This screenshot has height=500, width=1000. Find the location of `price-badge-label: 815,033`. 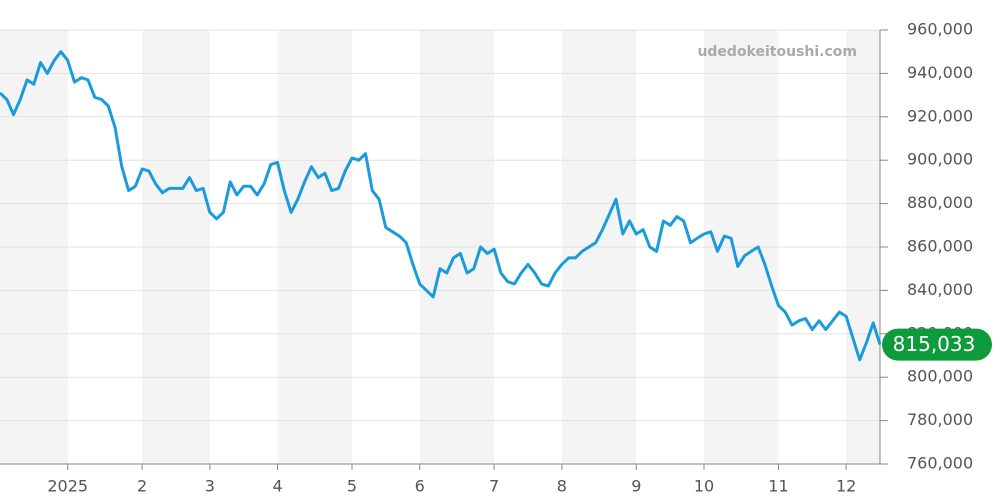

price-badge-label: 815,033 is located at coordinates (934, 344).